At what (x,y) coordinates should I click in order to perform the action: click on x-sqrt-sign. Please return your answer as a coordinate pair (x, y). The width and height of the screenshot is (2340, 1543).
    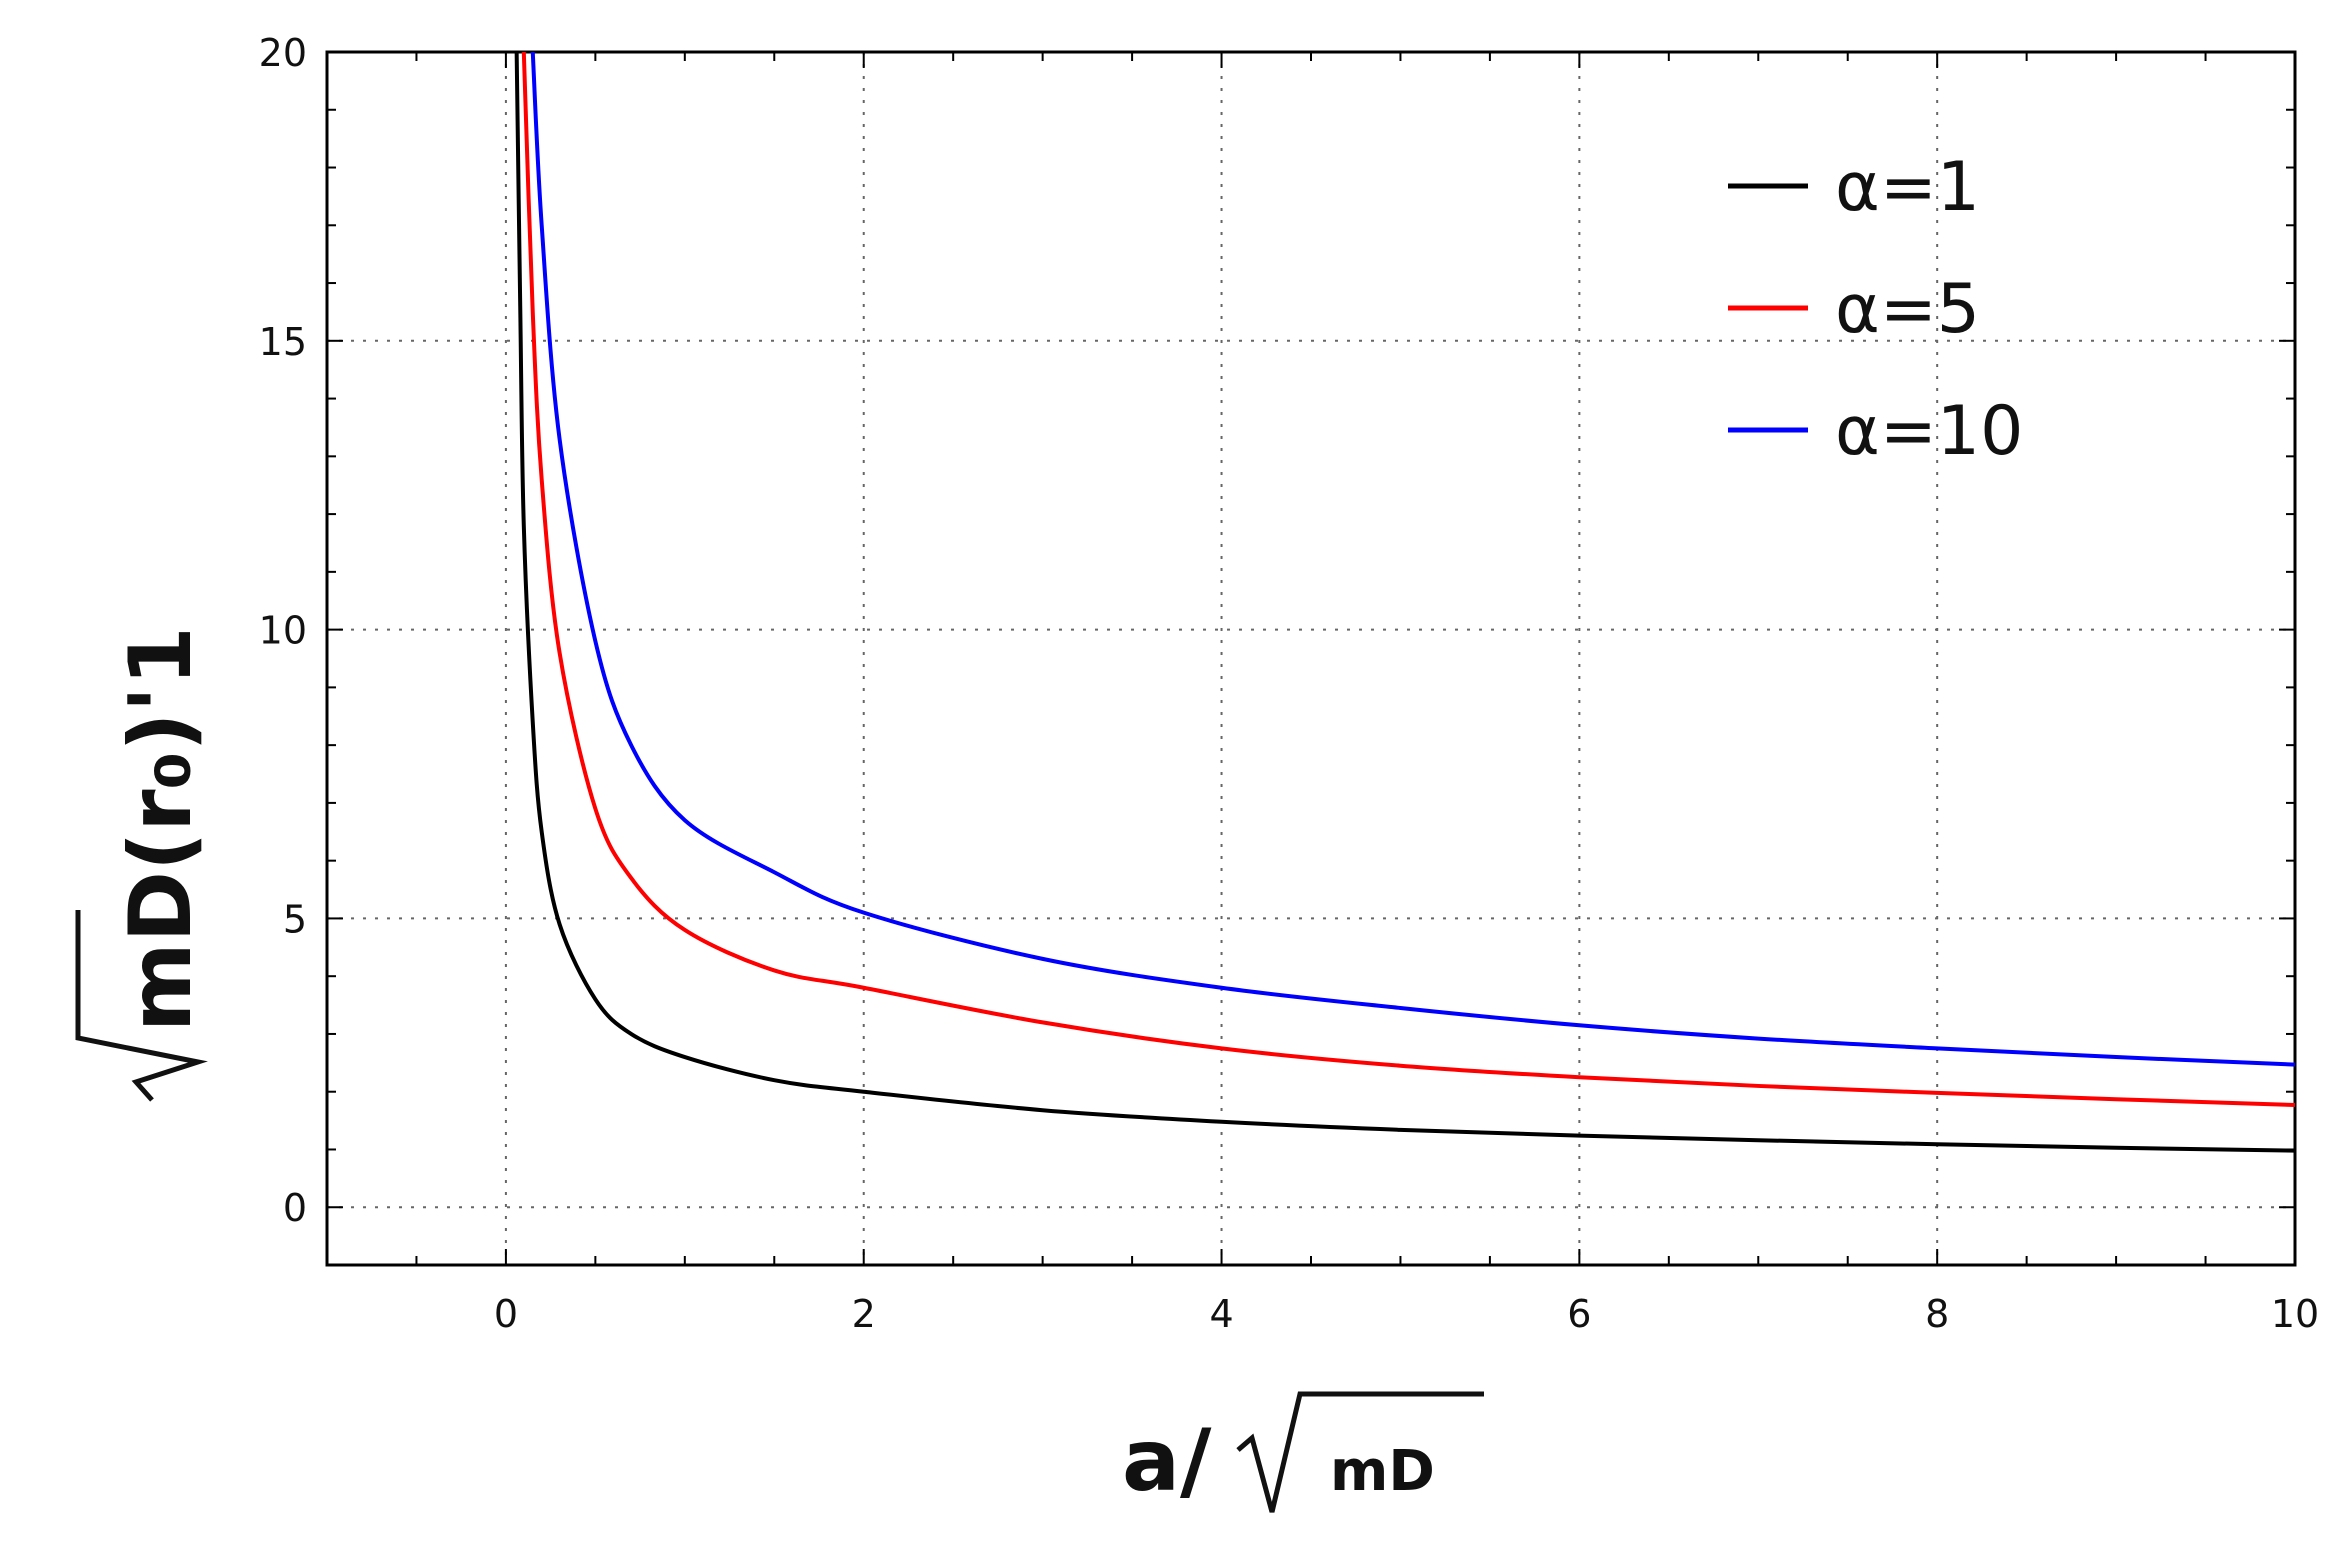
    Looking at the image, I should click on (1360, 1452).